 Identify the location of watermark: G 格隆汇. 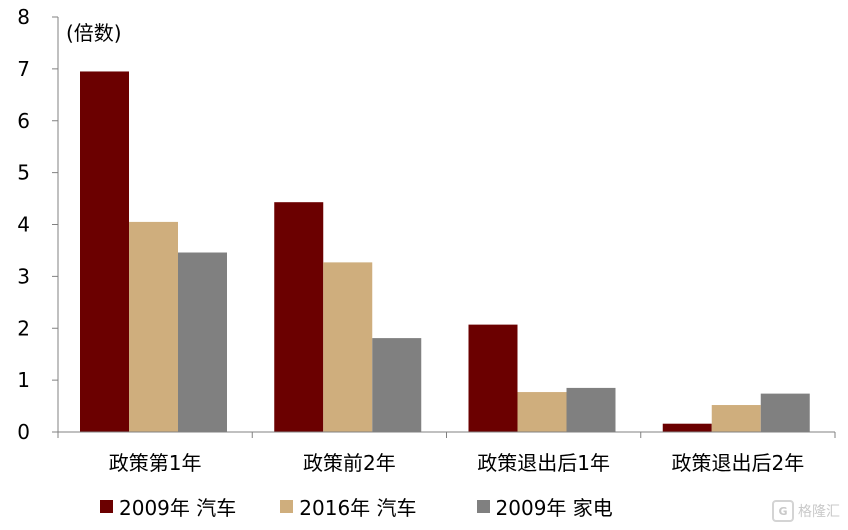
(806, 511).